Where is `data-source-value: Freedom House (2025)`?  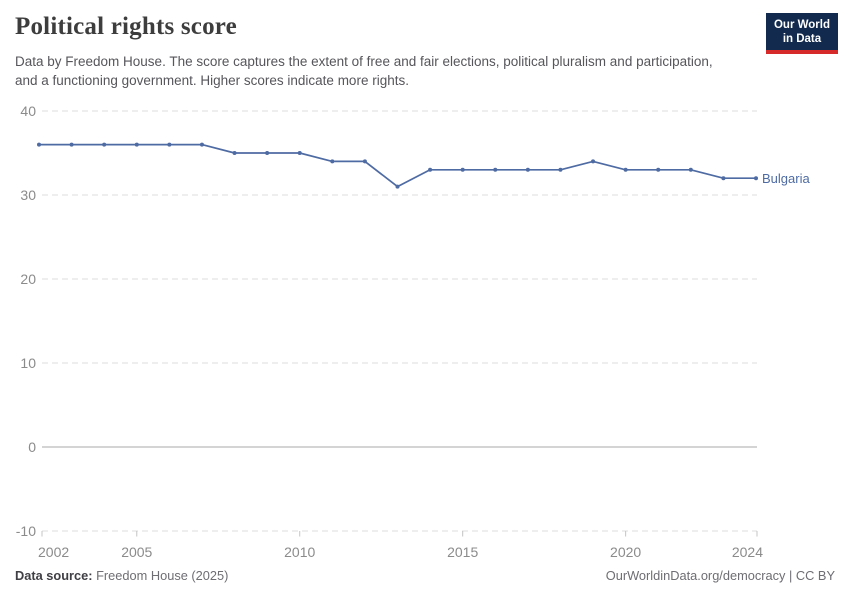 data-source-value: Freedom House (2025) is located at coordinates (160, 575).